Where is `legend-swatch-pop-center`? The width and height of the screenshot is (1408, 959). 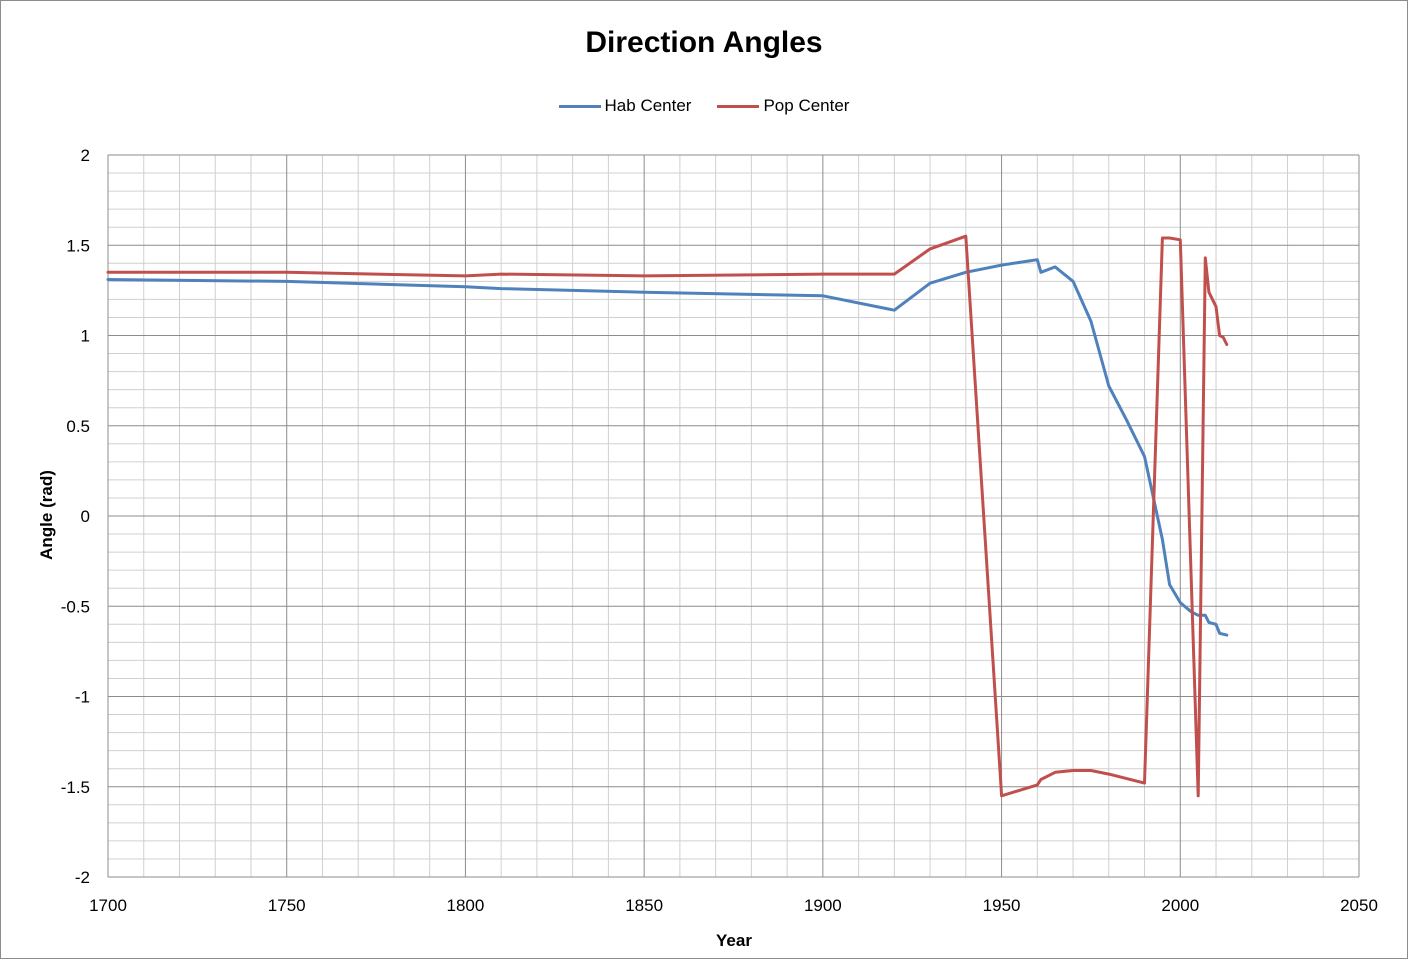 legend-swatch-pop-center is located at coordinates (738, 106).